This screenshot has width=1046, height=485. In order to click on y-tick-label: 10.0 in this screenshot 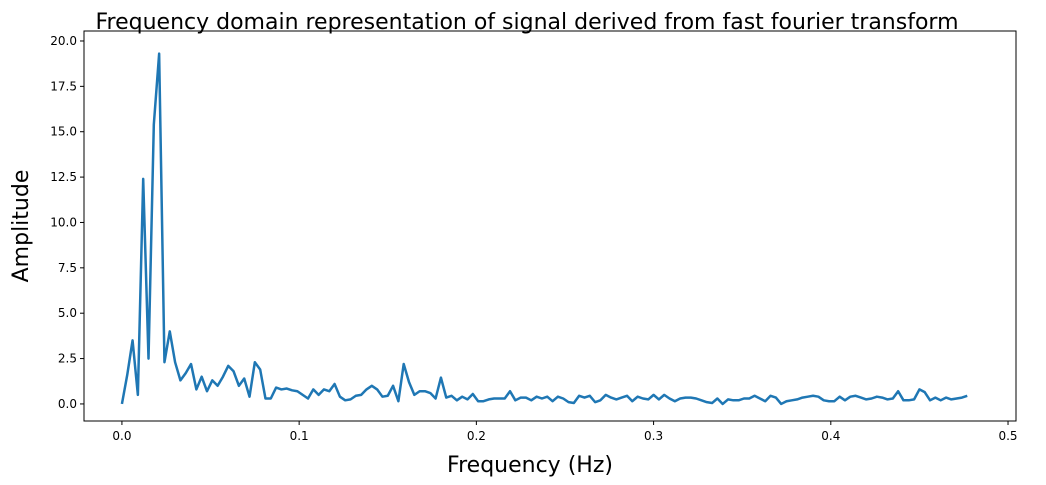, I will do `click(63, 222)`.